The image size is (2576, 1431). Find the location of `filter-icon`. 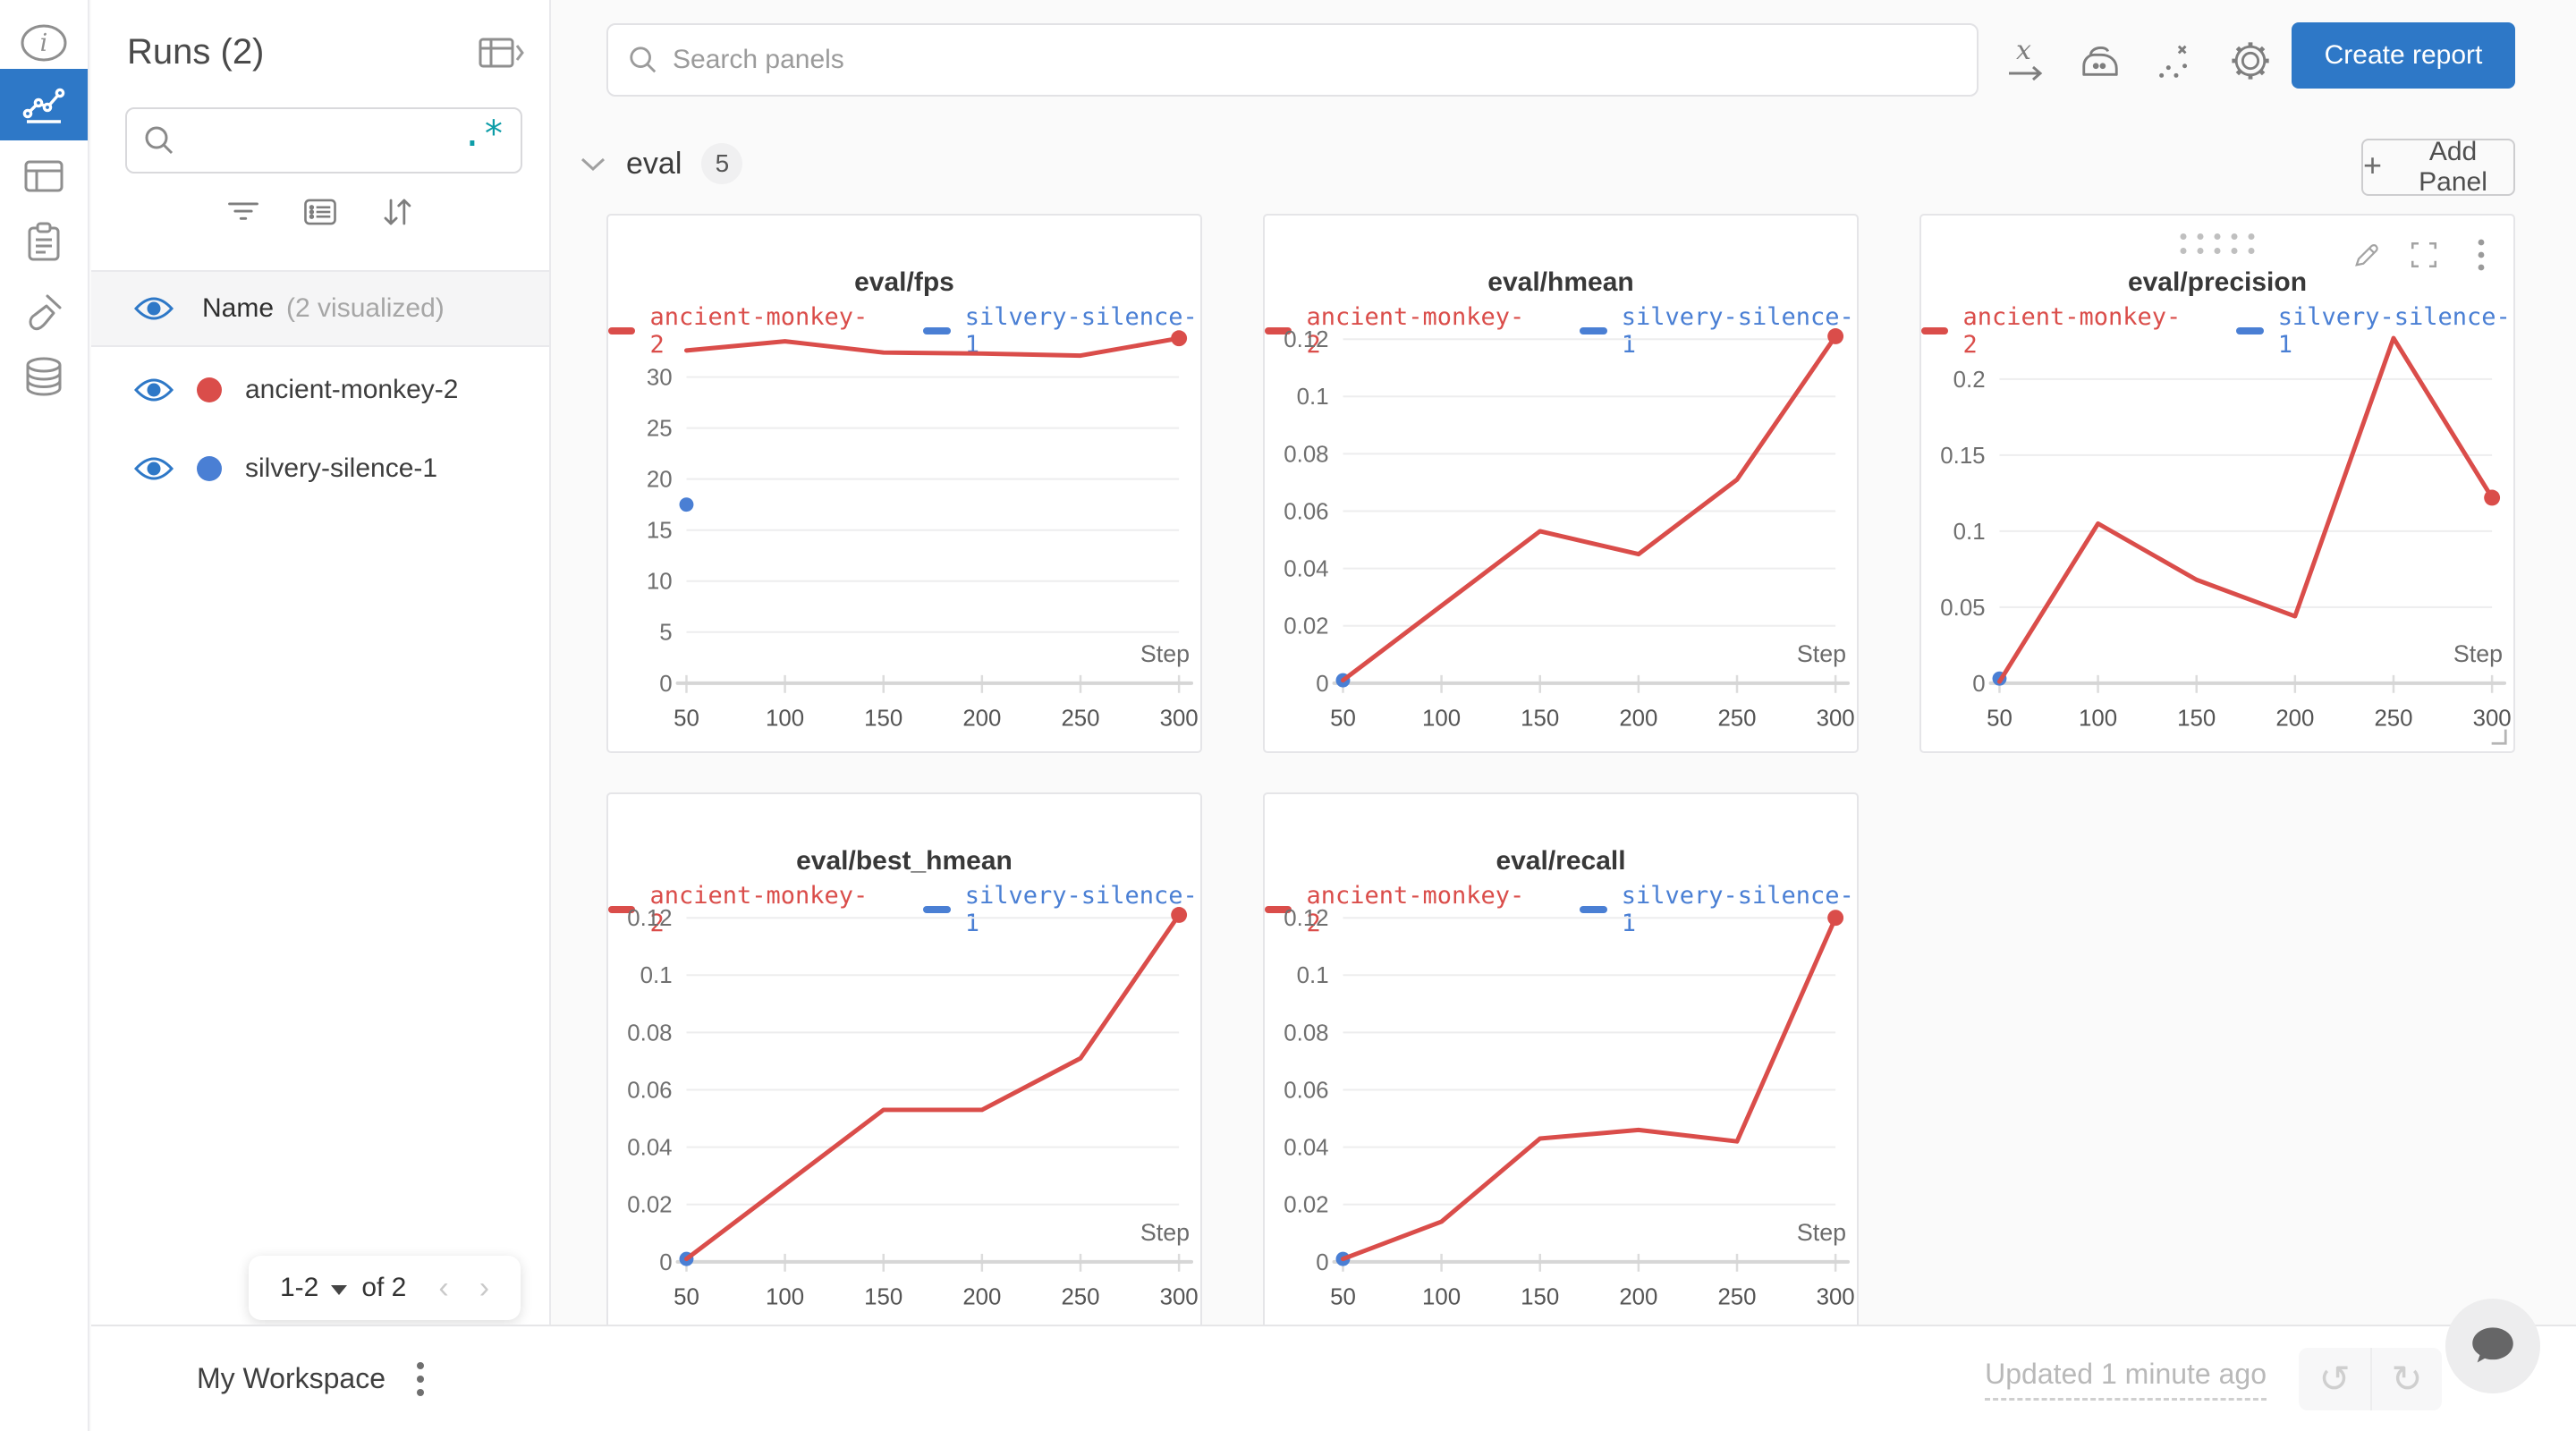

filter-icon is located at coordinates (243, 212).